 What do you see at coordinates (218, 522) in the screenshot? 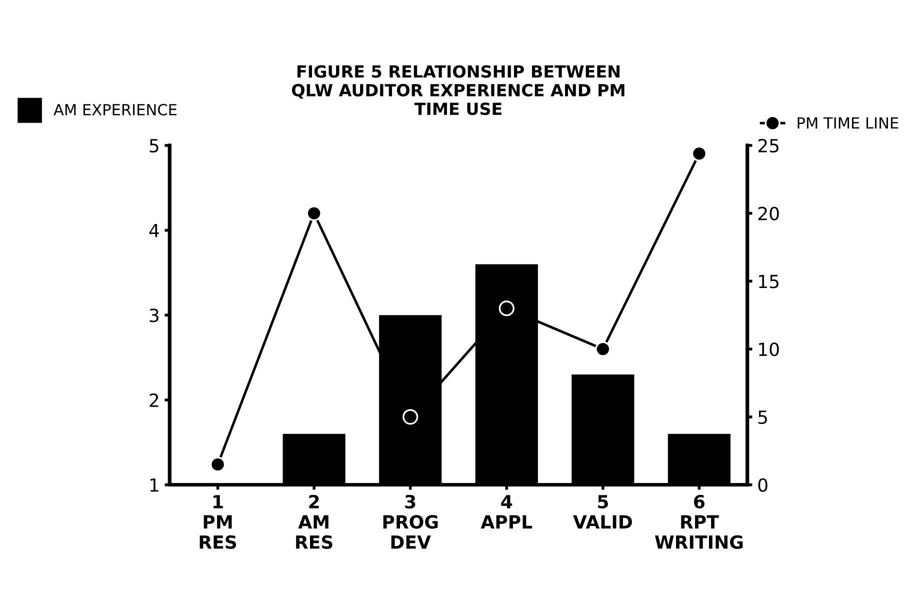
I see `x-tick-label: 1 PM RES` at bounding box center [218, 522].